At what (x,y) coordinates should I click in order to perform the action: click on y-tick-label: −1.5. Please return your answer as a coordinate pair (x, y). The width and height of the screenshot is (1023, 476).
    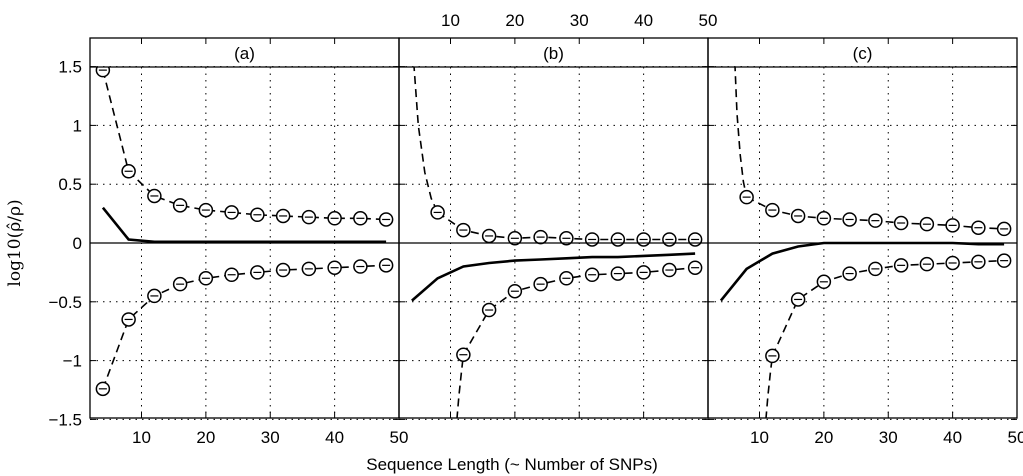
    Looking at the image, I should click on (65, 419).